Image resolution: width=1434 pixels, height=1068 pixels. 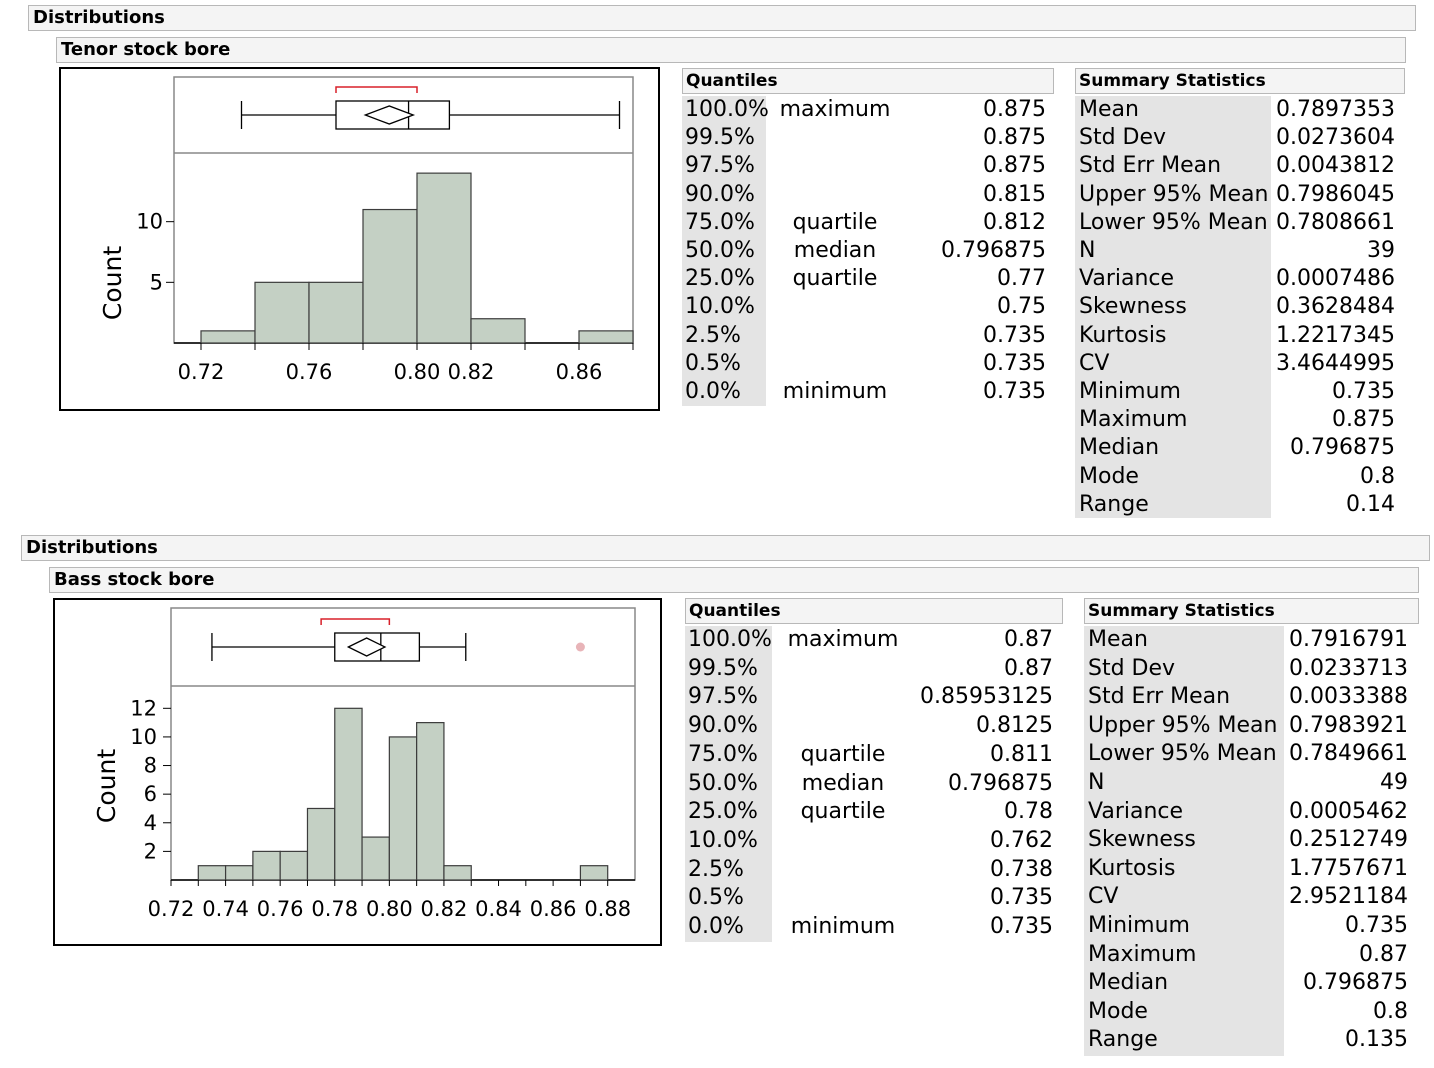 What do you see at coordinates (1348, 840) in the screenshot?
I see `stat-value: 0.2512749` at bounding box center [1348, 840].